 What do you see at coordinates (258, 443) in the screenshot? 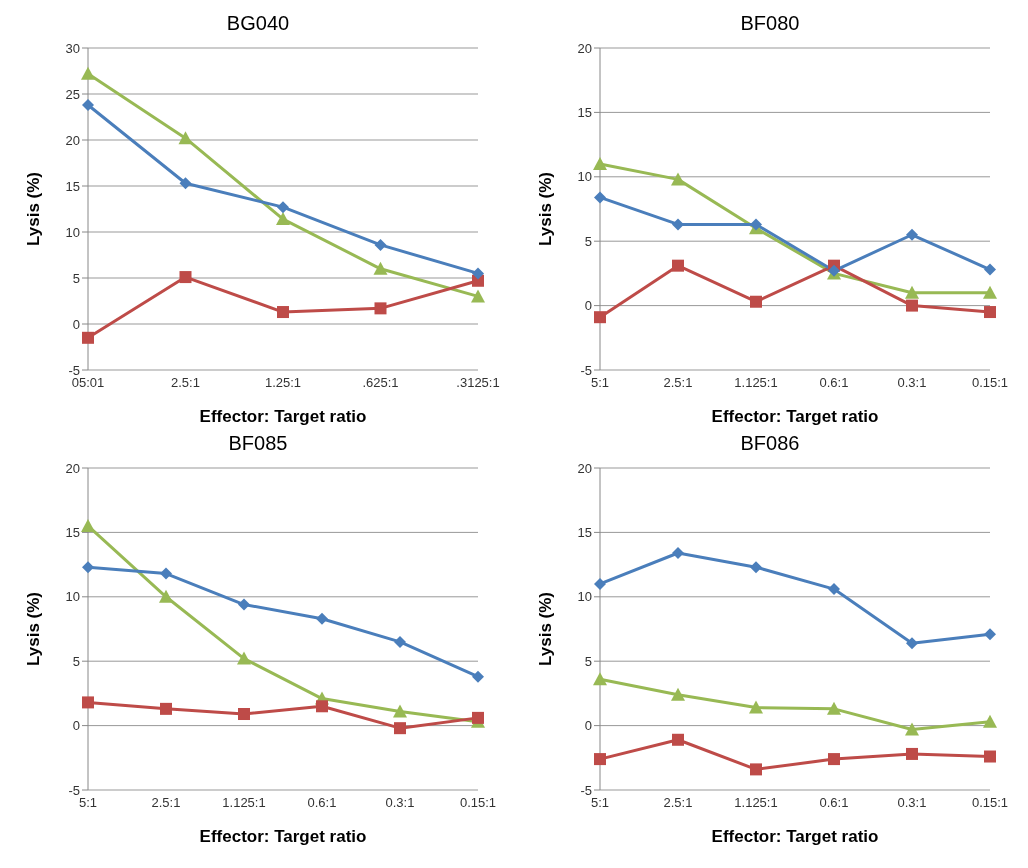
I see `chart-title: BF085` at bounding box center [258, 443].